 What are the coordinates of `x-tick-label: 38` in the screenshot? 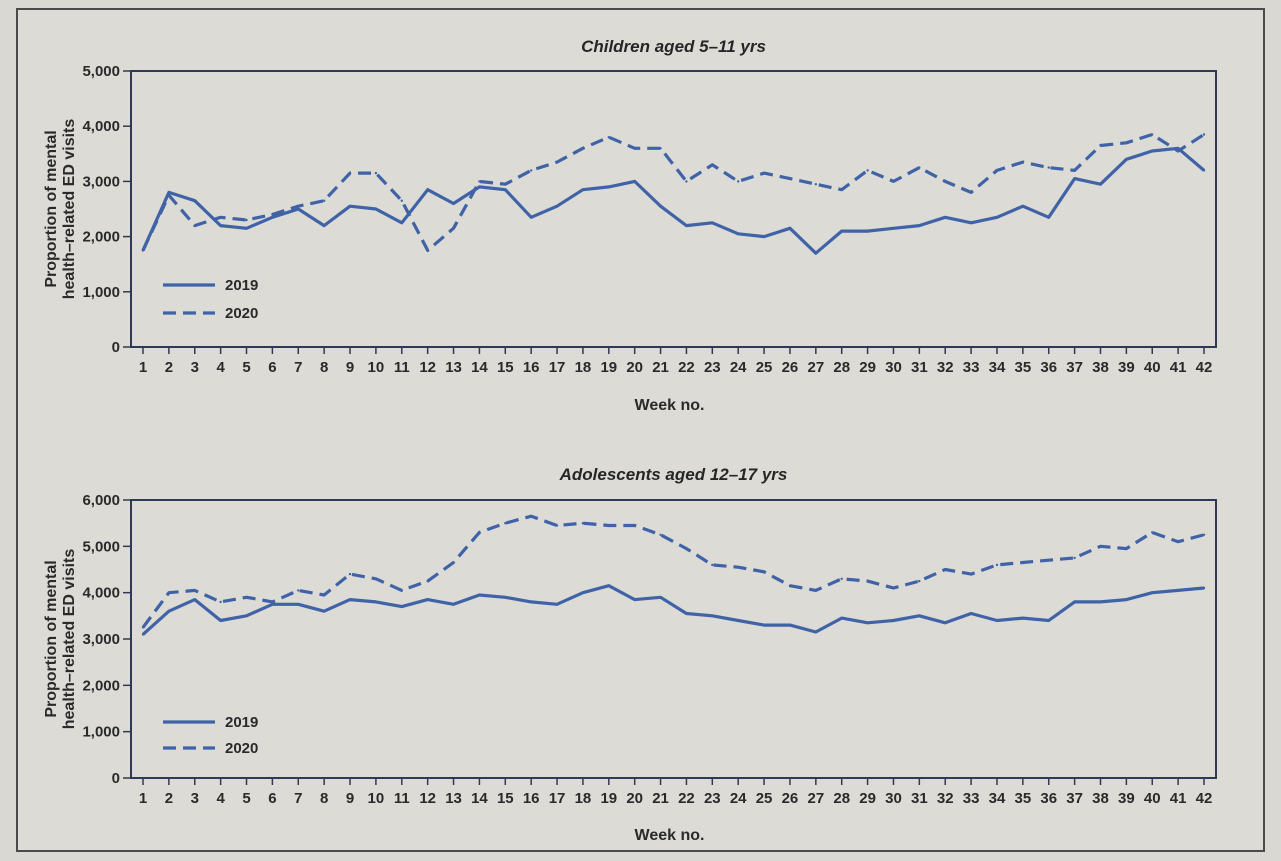 It's located at (1100, 367).